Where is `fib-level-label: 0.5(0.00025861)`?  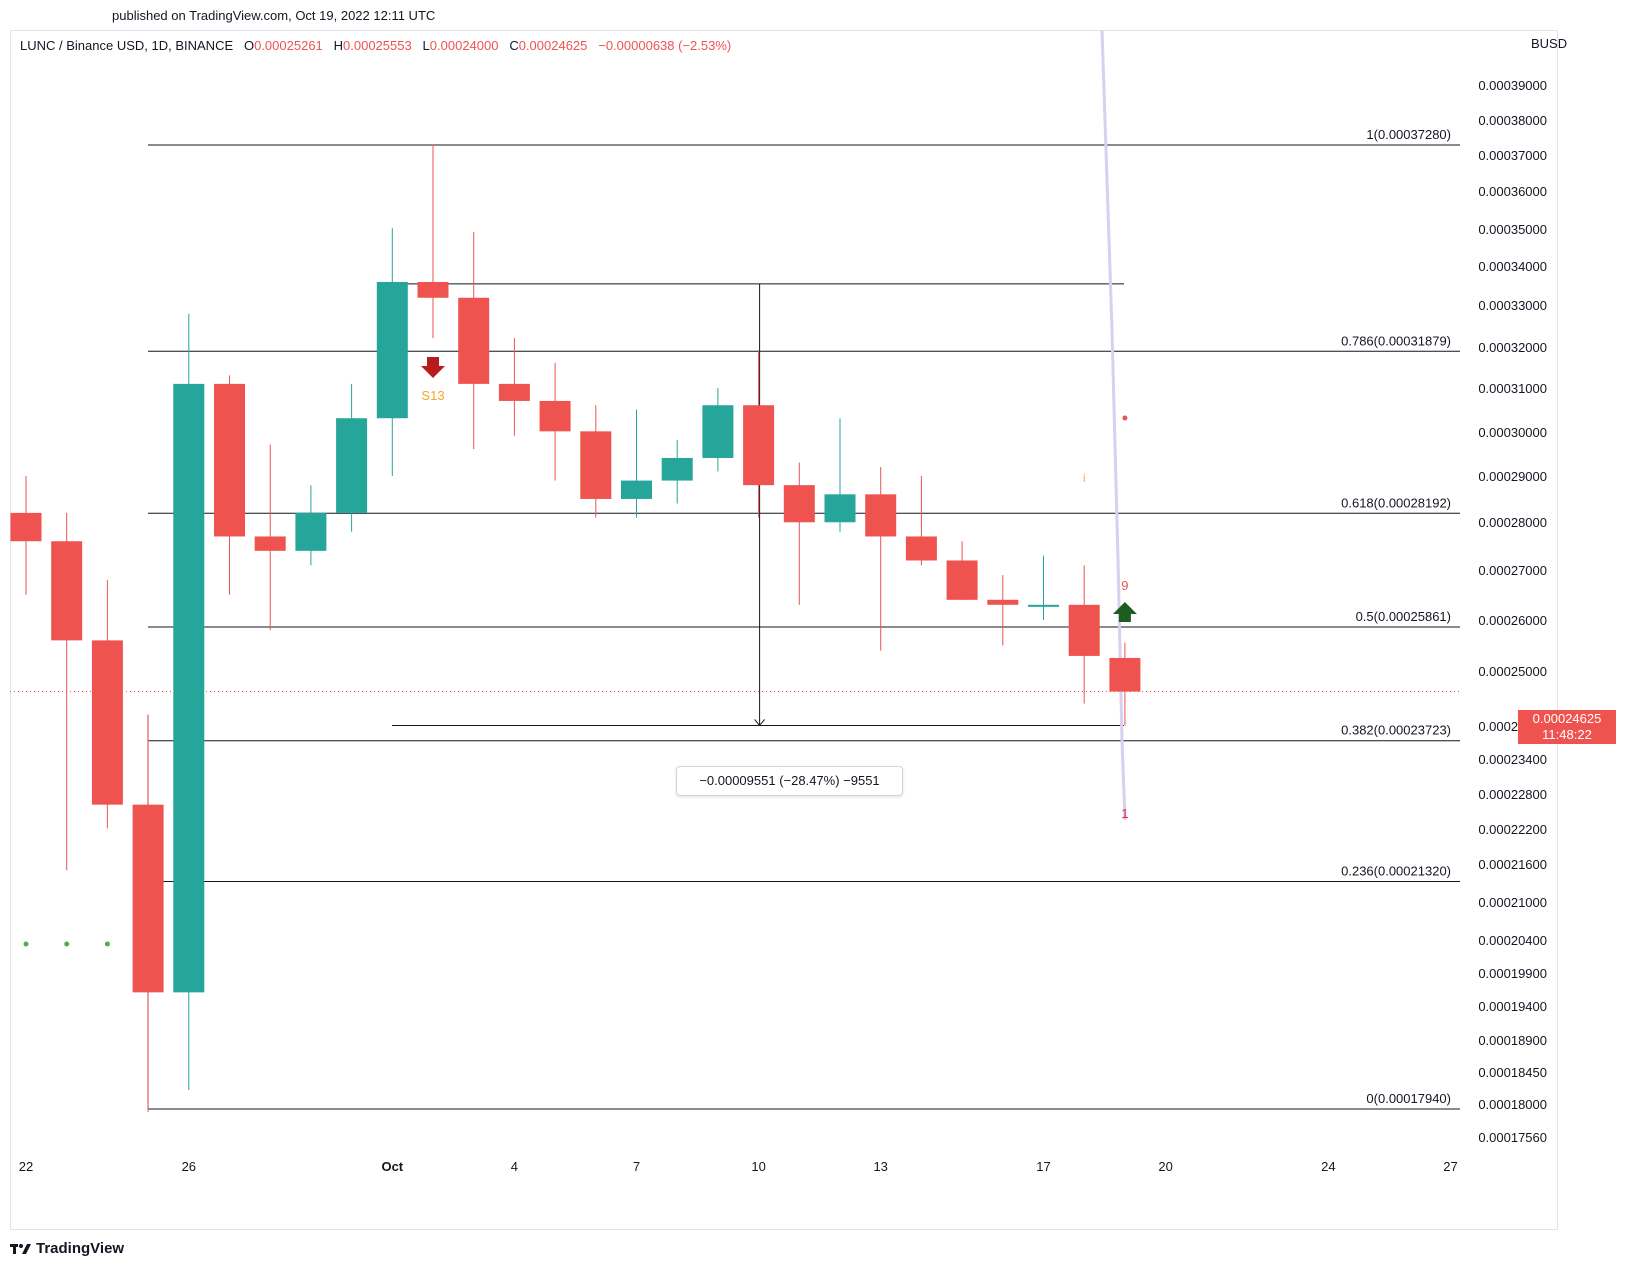
fib-level-label: 0.5(0.00025861) is located at coordinates (1403, 616).